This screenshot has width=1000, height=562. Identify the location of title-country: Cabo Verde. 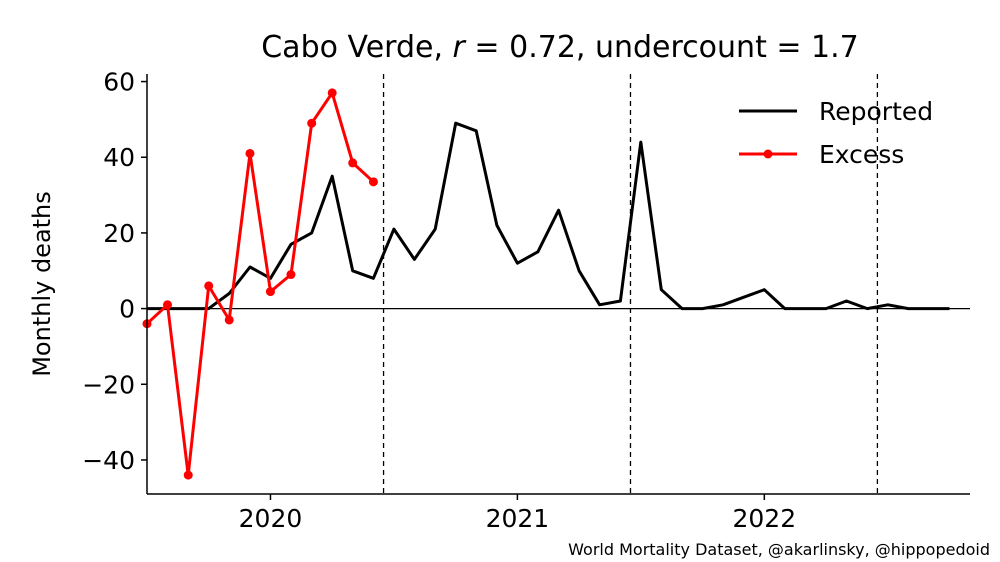
(347, 47).